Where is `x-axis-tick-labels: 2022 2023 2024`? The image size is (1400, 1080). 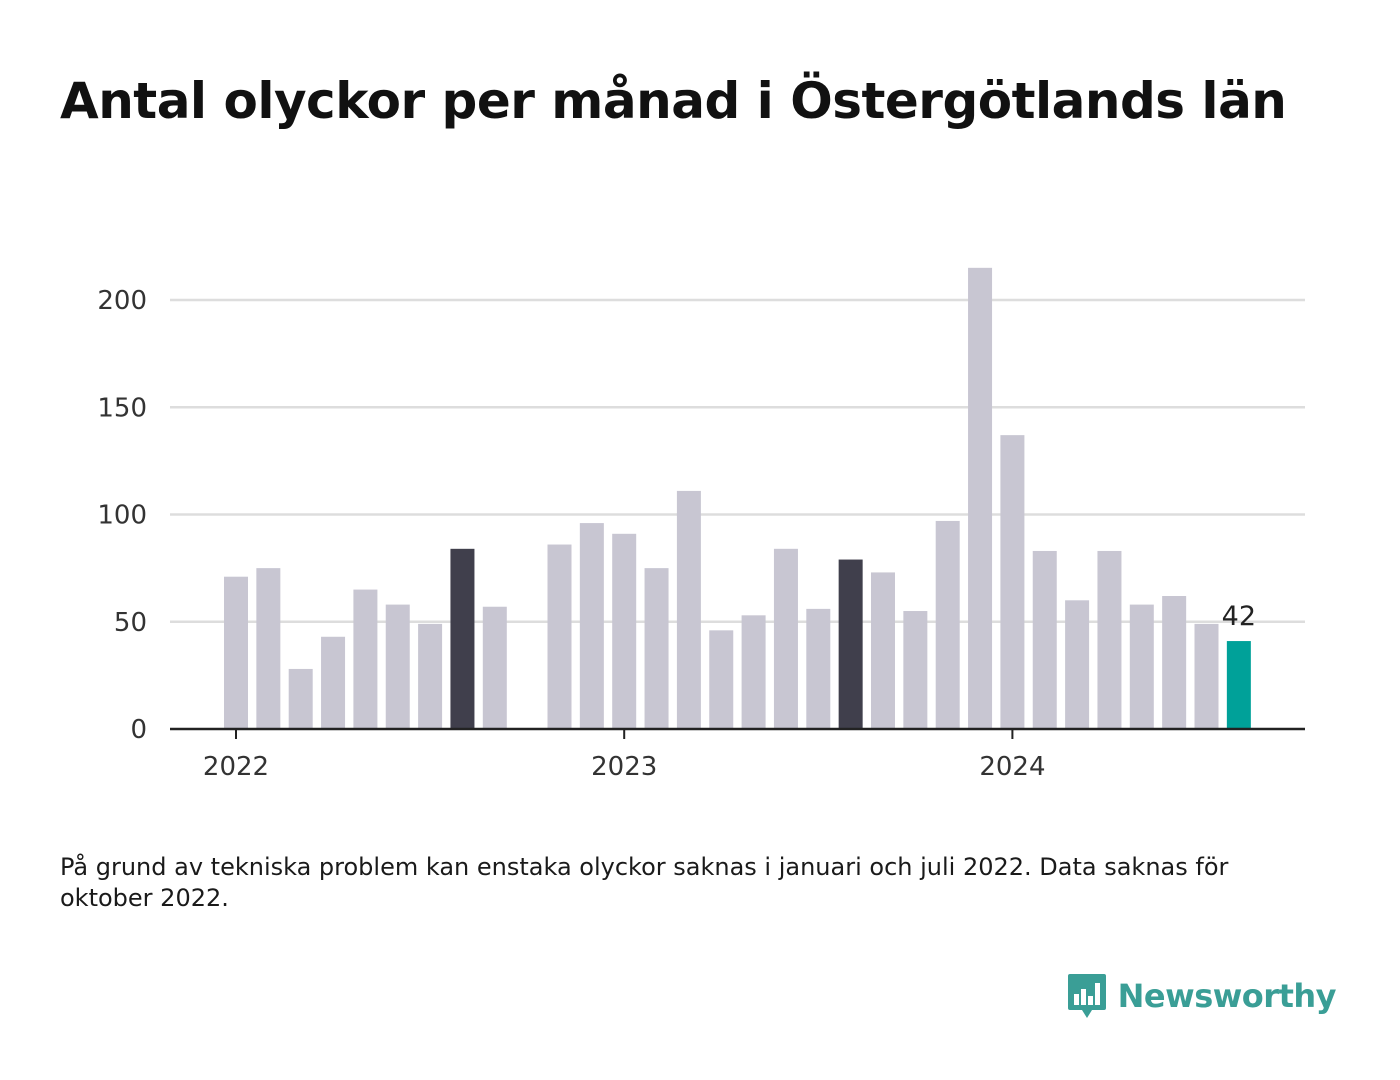 x-axis-tick-labels: 2022 2023 2024 is located at coordinates (624, 767).